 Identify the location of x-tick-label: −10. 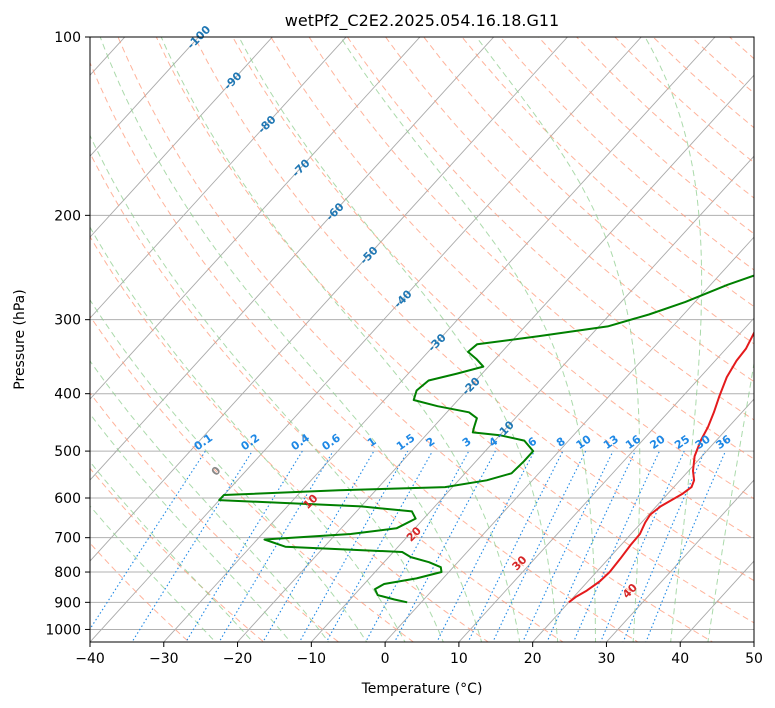
(312, 659).